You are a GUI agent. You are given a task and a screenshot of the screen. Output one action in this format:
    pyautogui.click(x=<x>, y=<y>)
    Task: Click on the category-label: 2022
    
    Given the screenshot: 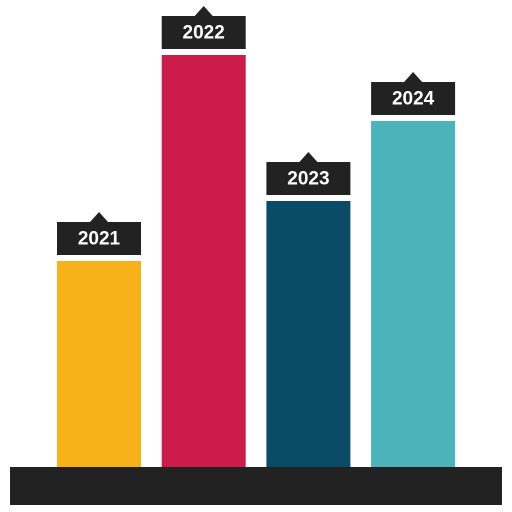 What is the action you would take?
    pyautogui.click(x=204, y=33)
    